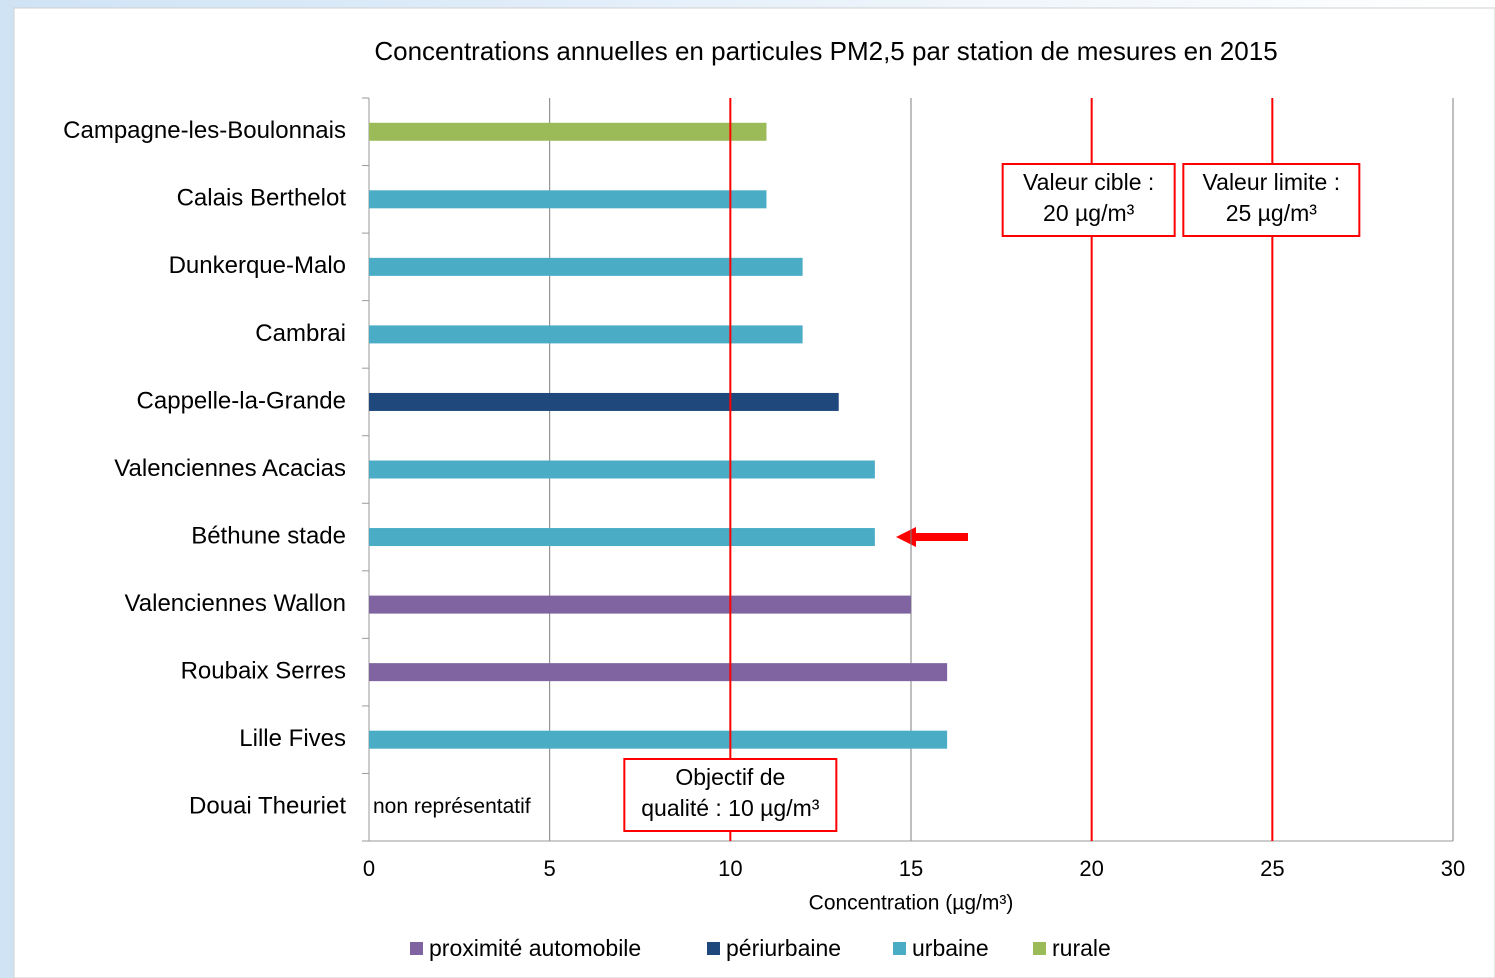  Describe the element at coordinates (262, 198) in the screenshot. I see `y-tick-label: Calais Berthelot` at that location.